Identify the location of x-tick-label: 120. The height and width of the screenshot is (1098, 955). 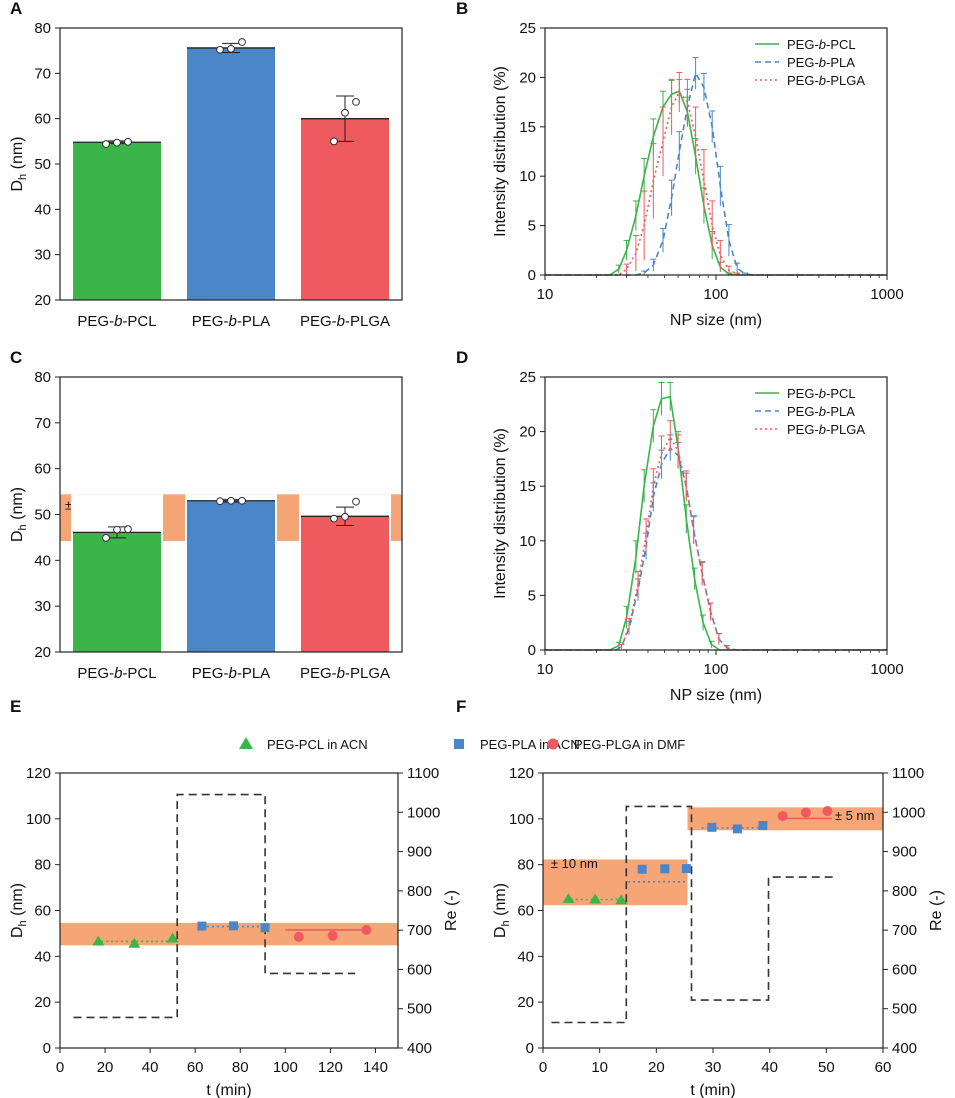
(330, 1067).